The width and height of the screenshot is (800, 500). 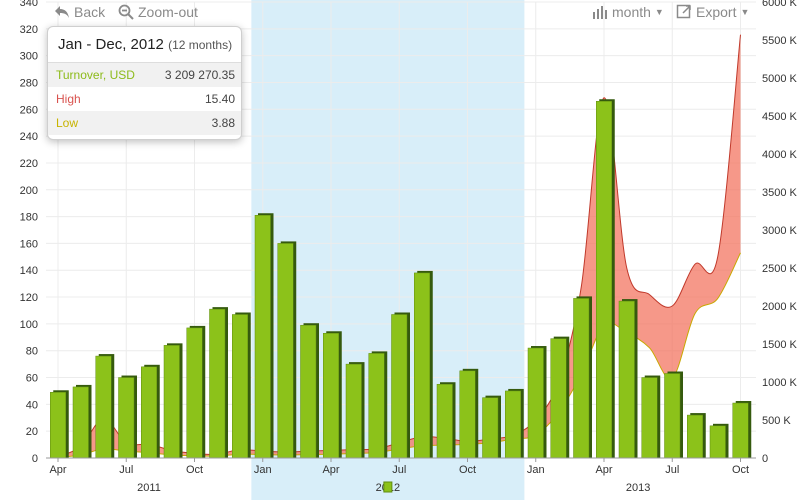 What do you see at coordinates (144, 99) in the screenshot?
I see `tooltip-row-high: High 15.40` at bounding box center [144, 99].